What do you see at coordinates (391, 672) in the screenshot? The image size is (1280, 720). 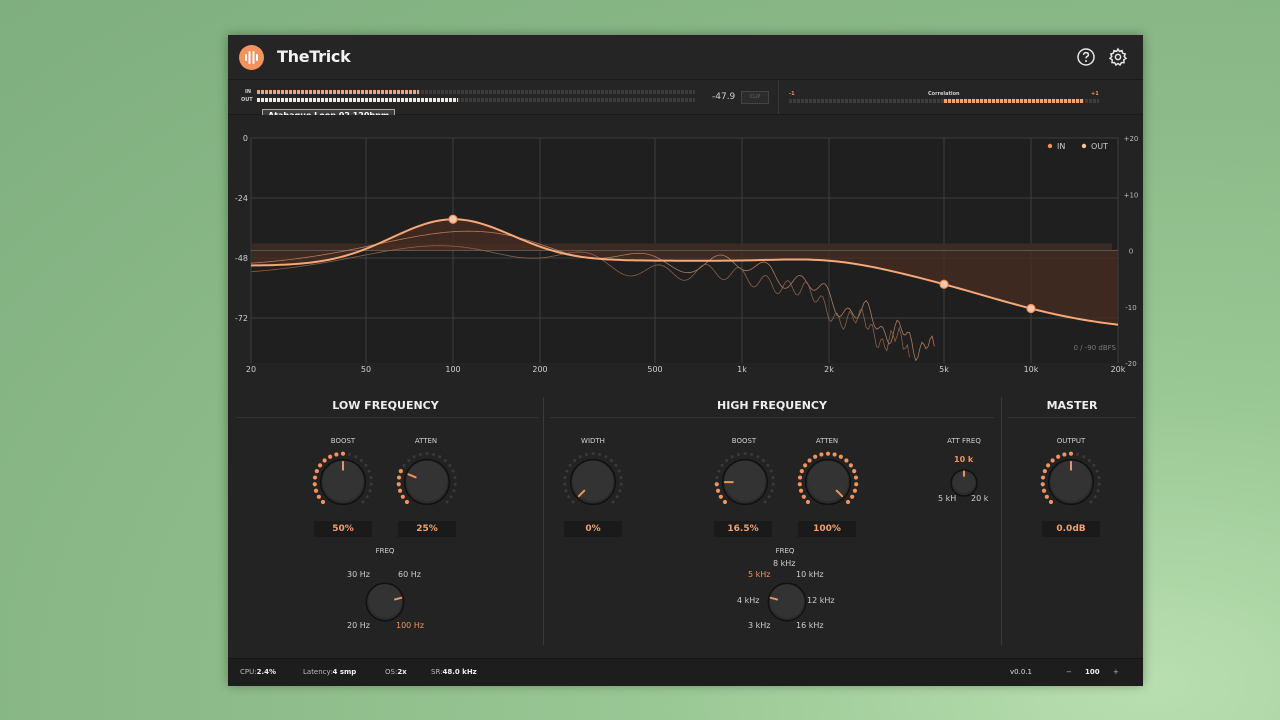 I see `os-label: OS:` at bounding box center [391, 672].